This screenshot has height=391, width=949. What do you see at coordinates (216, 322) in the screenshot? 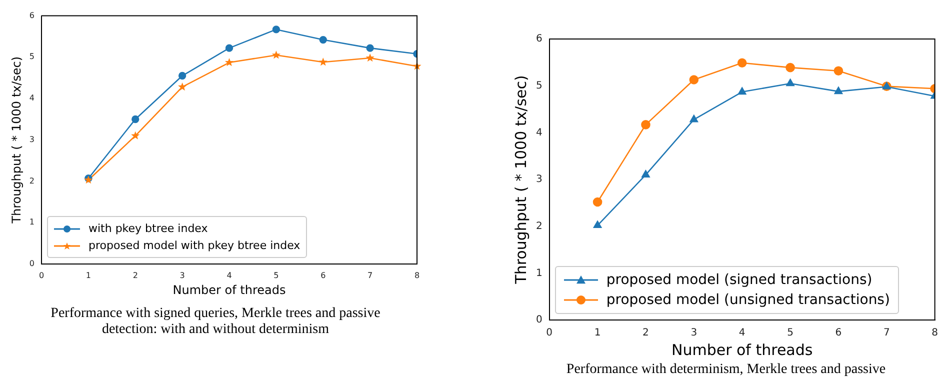
I see `text: Performance with signed queries, Merkle trees and passive detection: with and without determinism` at bounding box center [216, 322].